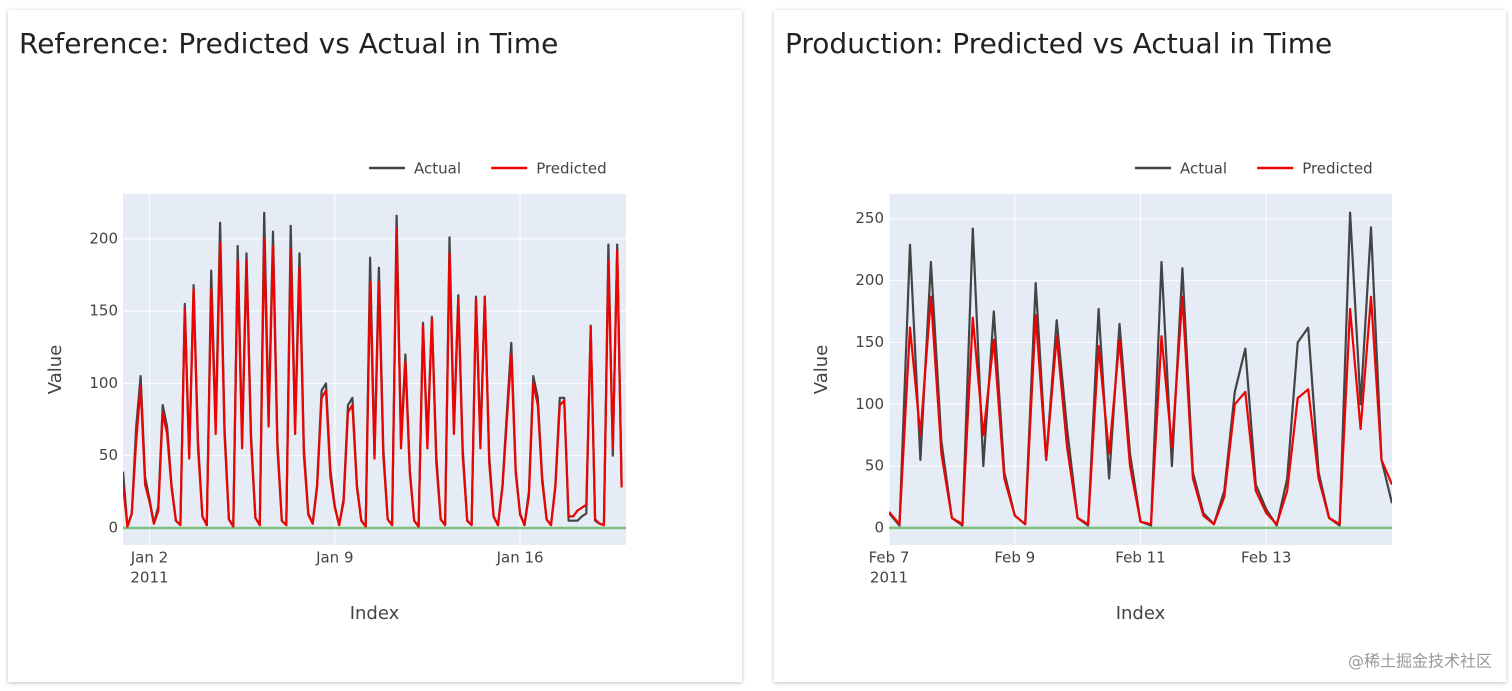 This screenshot has width=1512, height=691. What do you see at coordinates (288, 43) in the screenshot?
I see `chart-title: Reference: Predicted vs Actual in Time` at bounding box center [288, 43].